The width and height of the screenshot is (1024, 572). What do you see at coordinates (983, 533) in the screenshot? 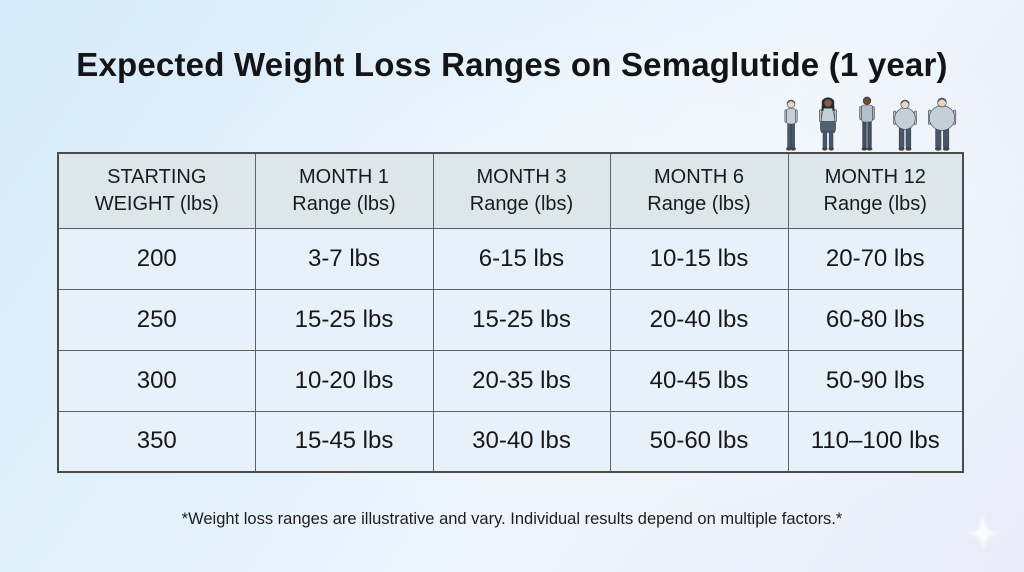
I see `sparkle-icon` at bounding box center [983, 533].